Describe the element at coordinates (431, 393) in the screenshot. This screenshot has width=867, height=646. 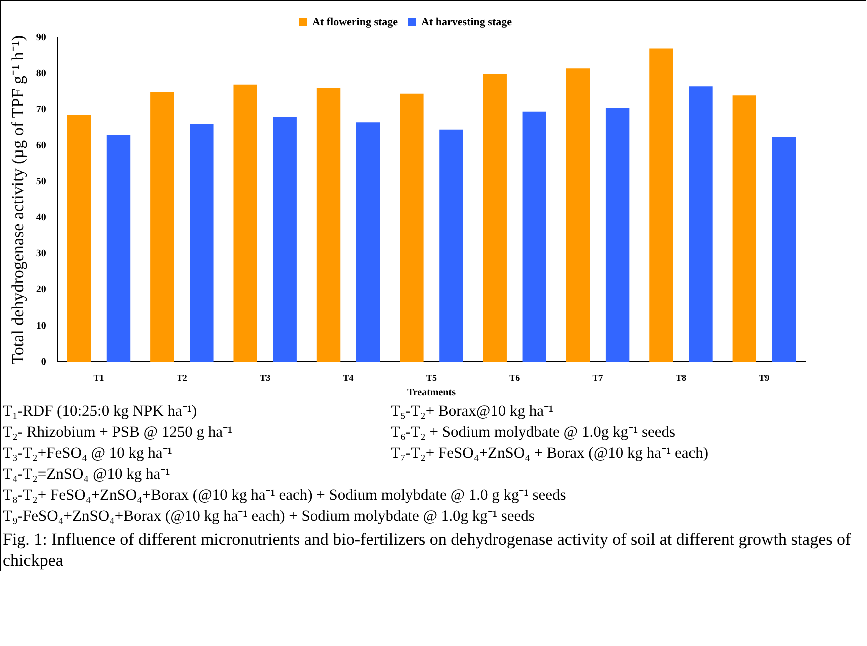
I see `x-axis-title: Treatments` at that location.